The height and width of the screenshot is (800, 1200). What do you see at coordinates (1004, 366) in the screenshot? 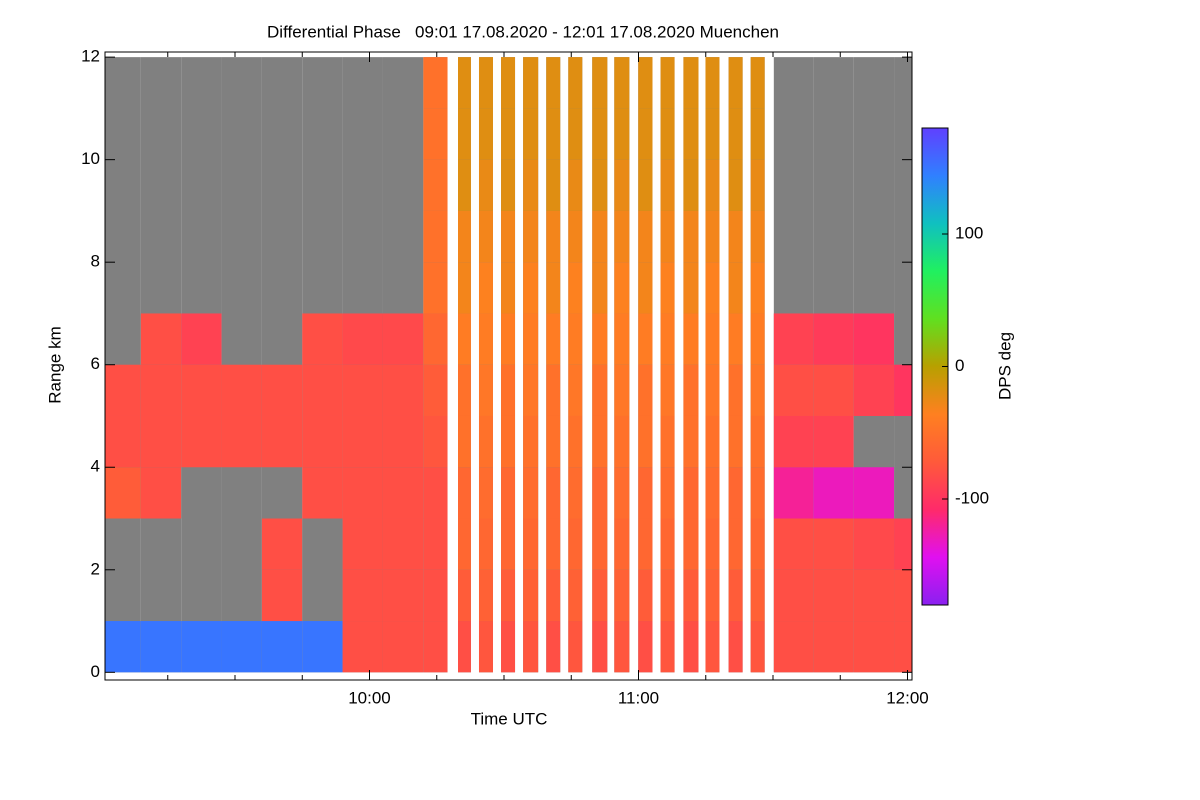
I see `colorbar-label: DPS deg` at bounding box center [1004, 366].